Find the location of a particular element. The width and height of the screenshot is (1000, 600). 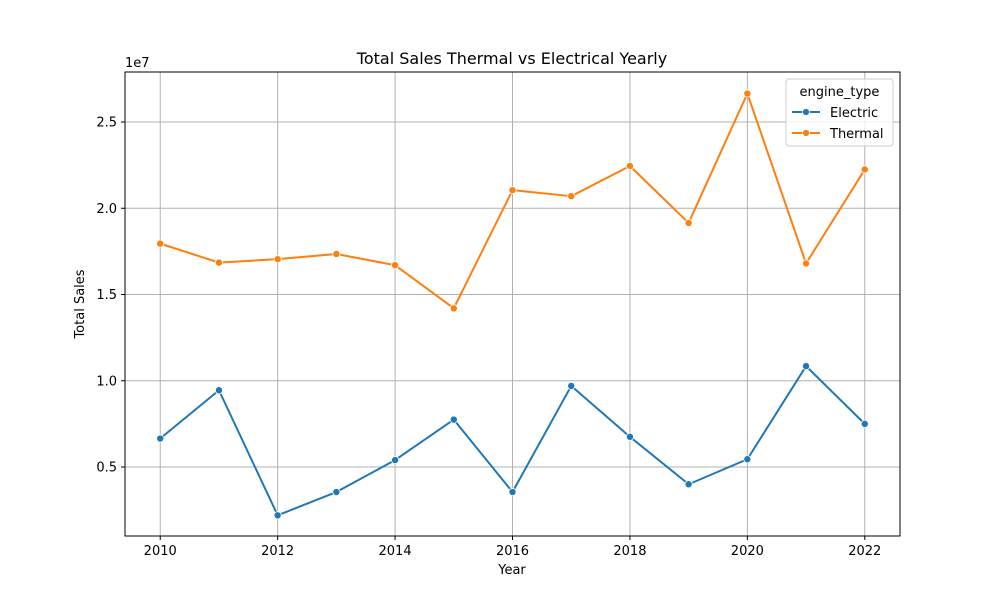

y-tick-label: 2.0 is located at coordinates (106, 209).